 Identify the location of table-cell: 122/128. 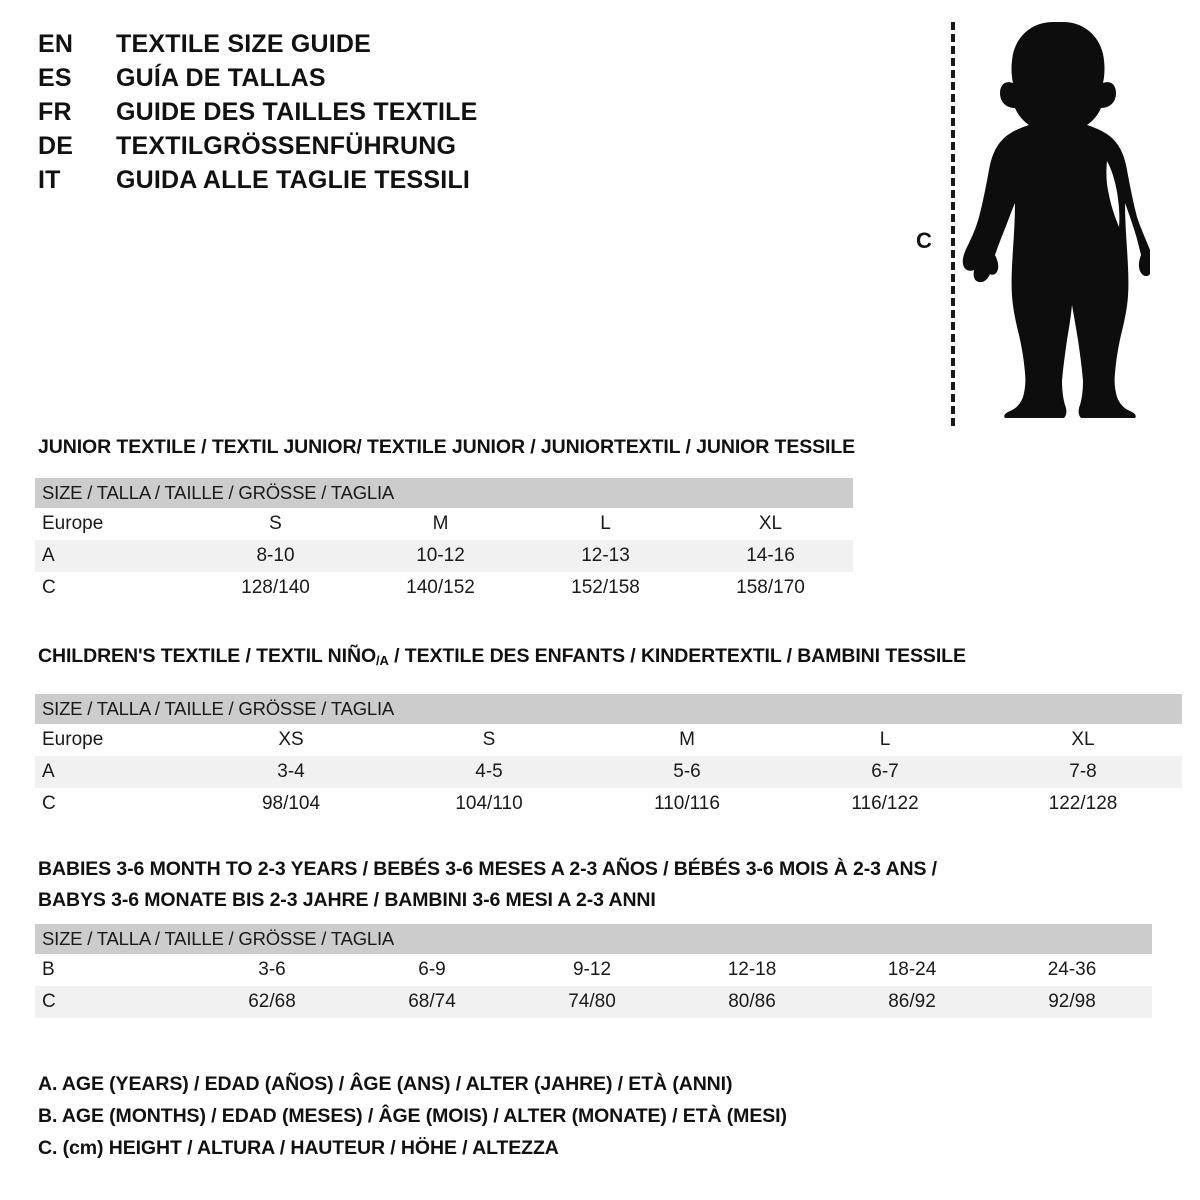
(1083, 804).